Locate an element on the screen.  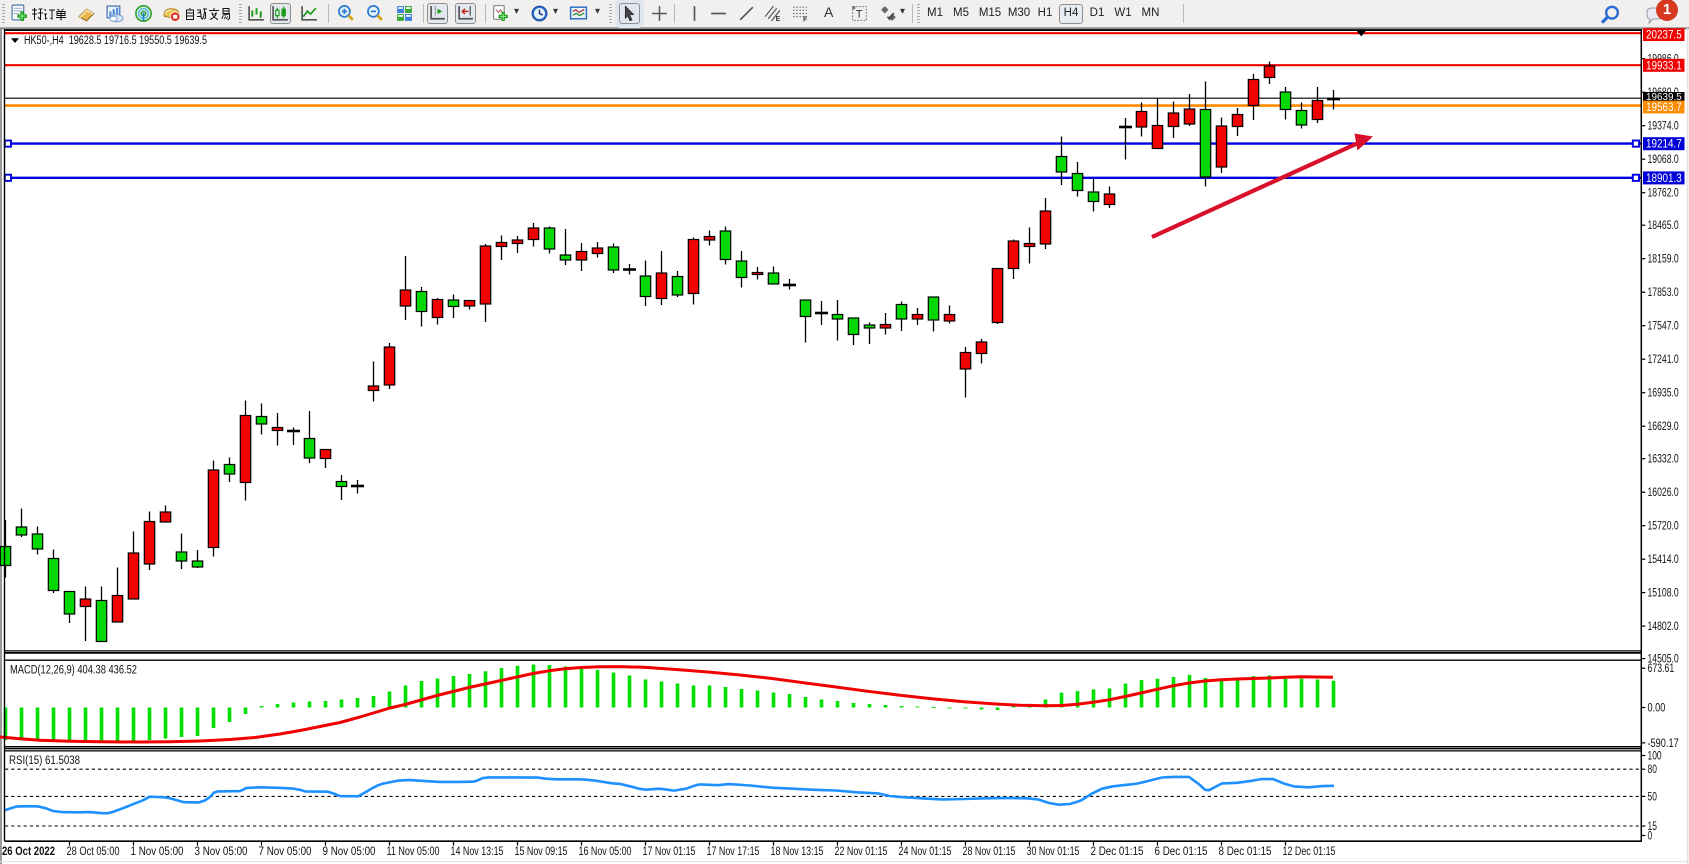
svg-text: 15108.0 is located at coordinates (1663, 594).